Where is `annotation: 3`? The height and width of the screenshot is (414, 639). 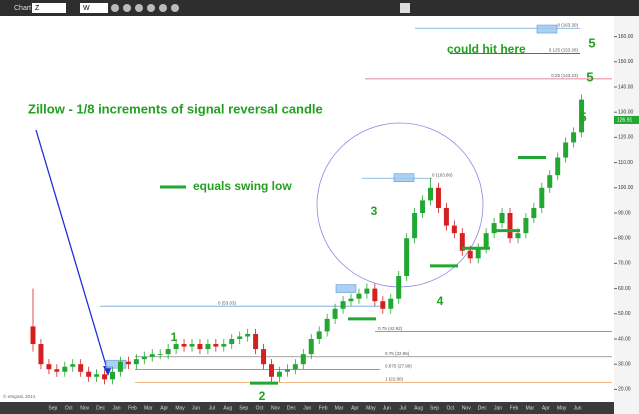
annotation: 3 is located at coordinates (374, 211).